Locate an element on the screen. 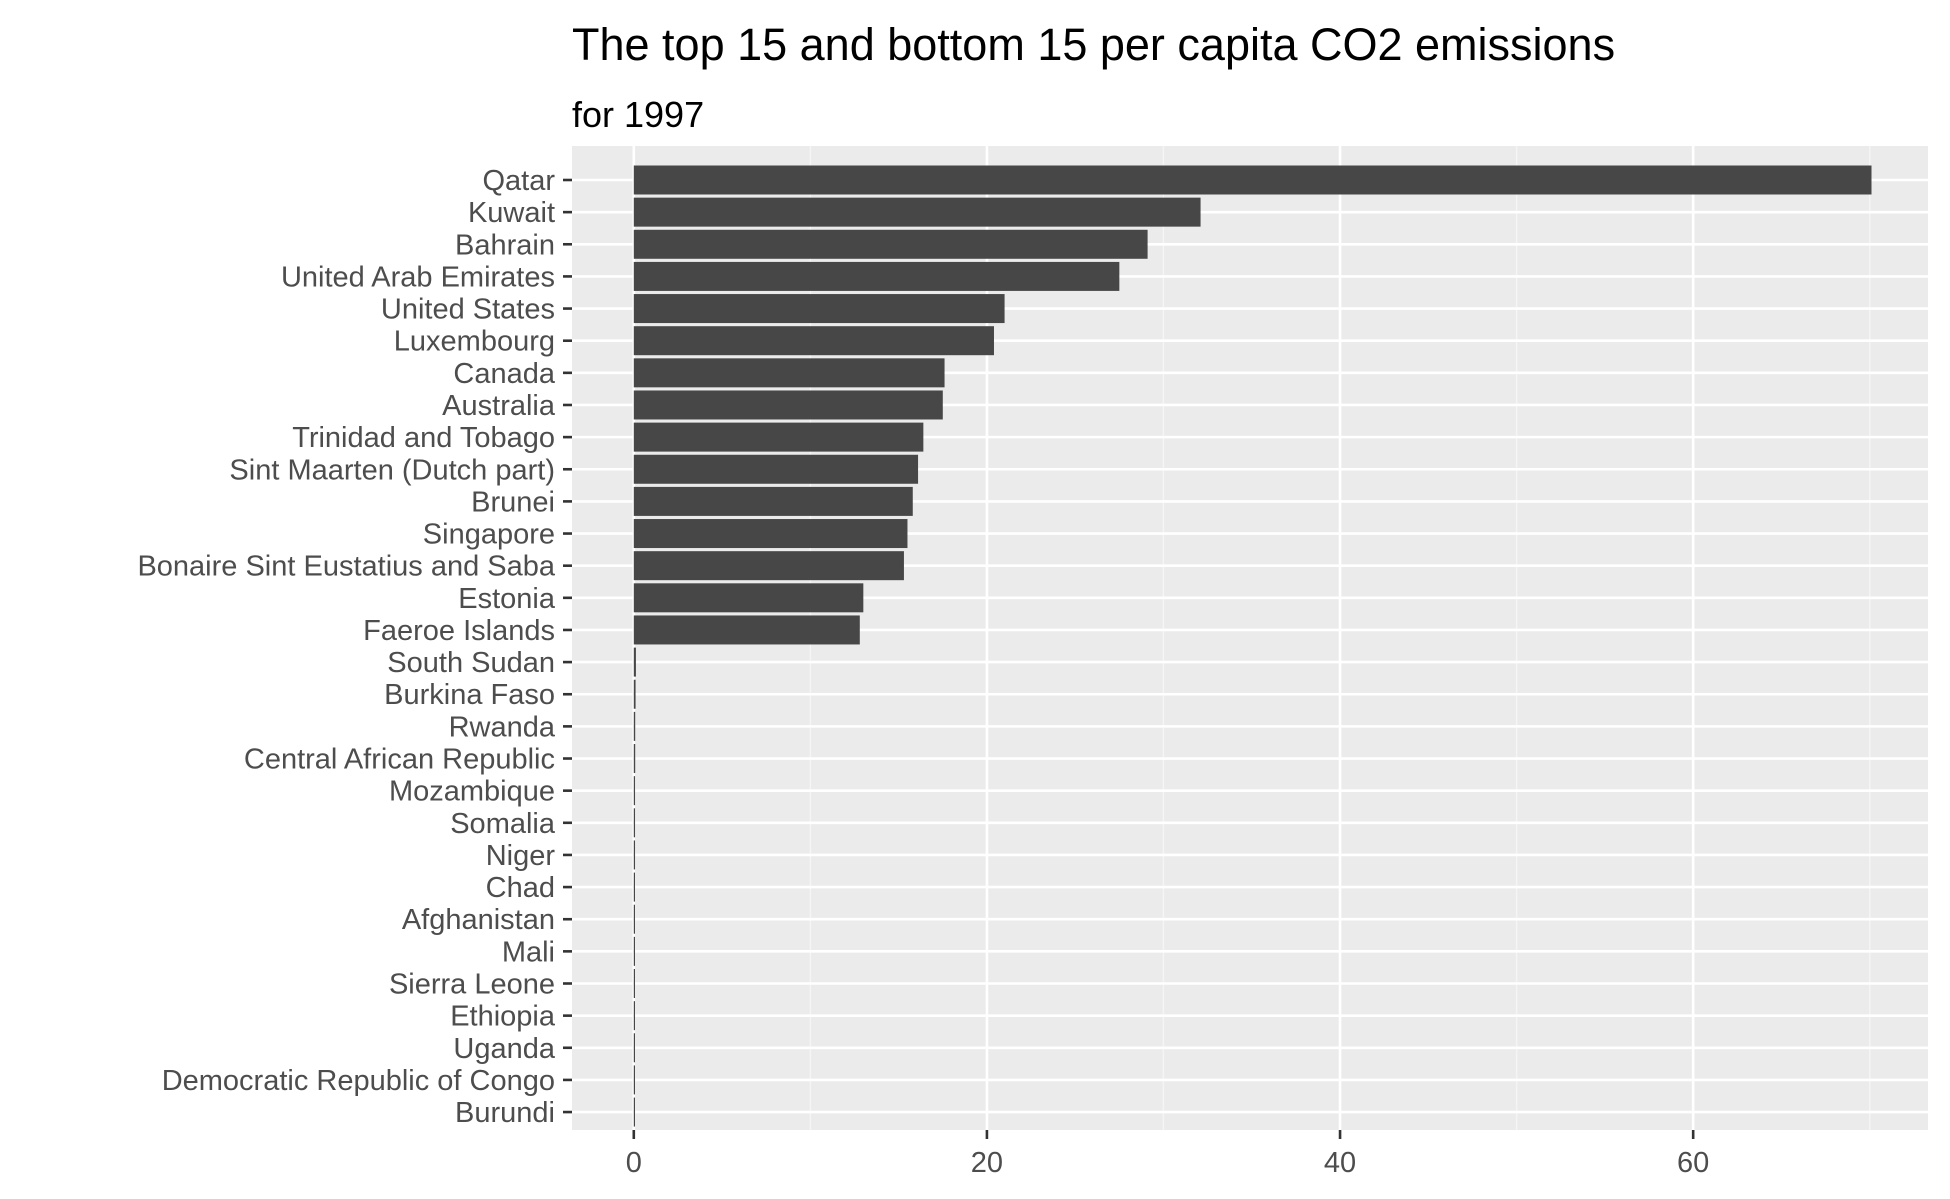 This screenshot has height=1199, width=1950. bar-united-arab-emirates is located at coordinates (876, 276).